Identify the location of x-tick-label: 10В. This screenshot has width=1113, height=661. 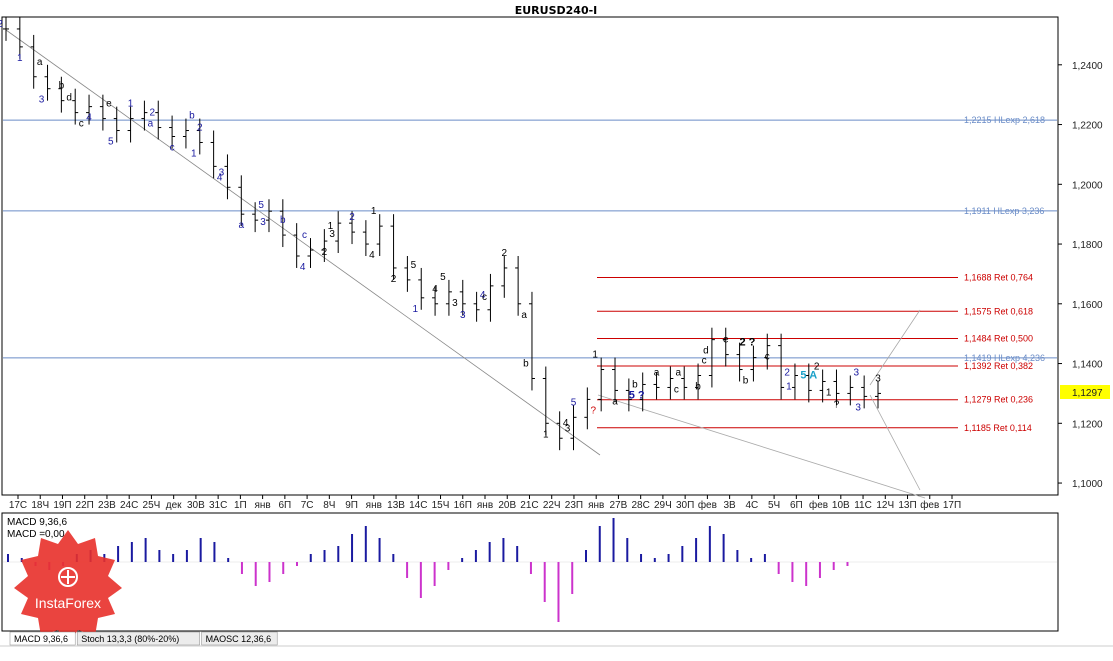
(841, 505).